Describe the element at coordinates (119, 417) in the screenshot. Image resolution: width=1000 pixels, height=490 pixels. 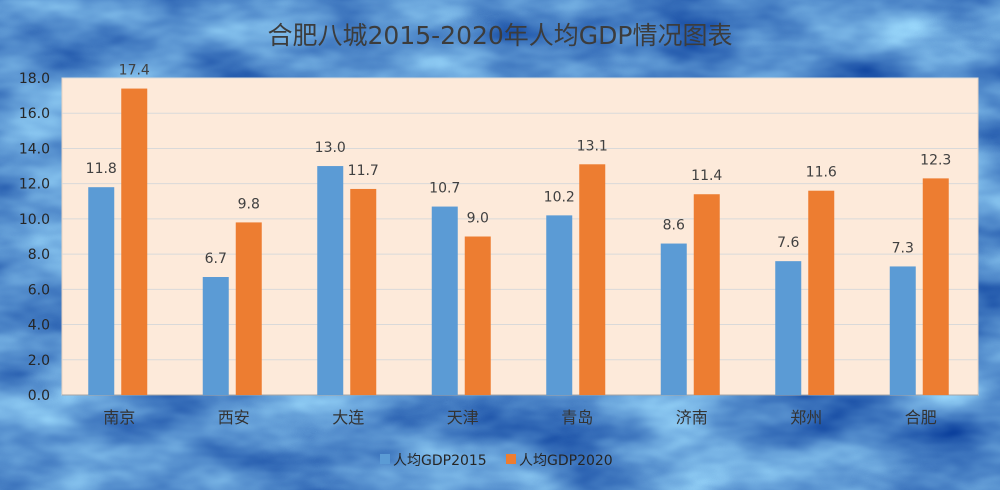
I see `x-tick-label: 南京` at that location.